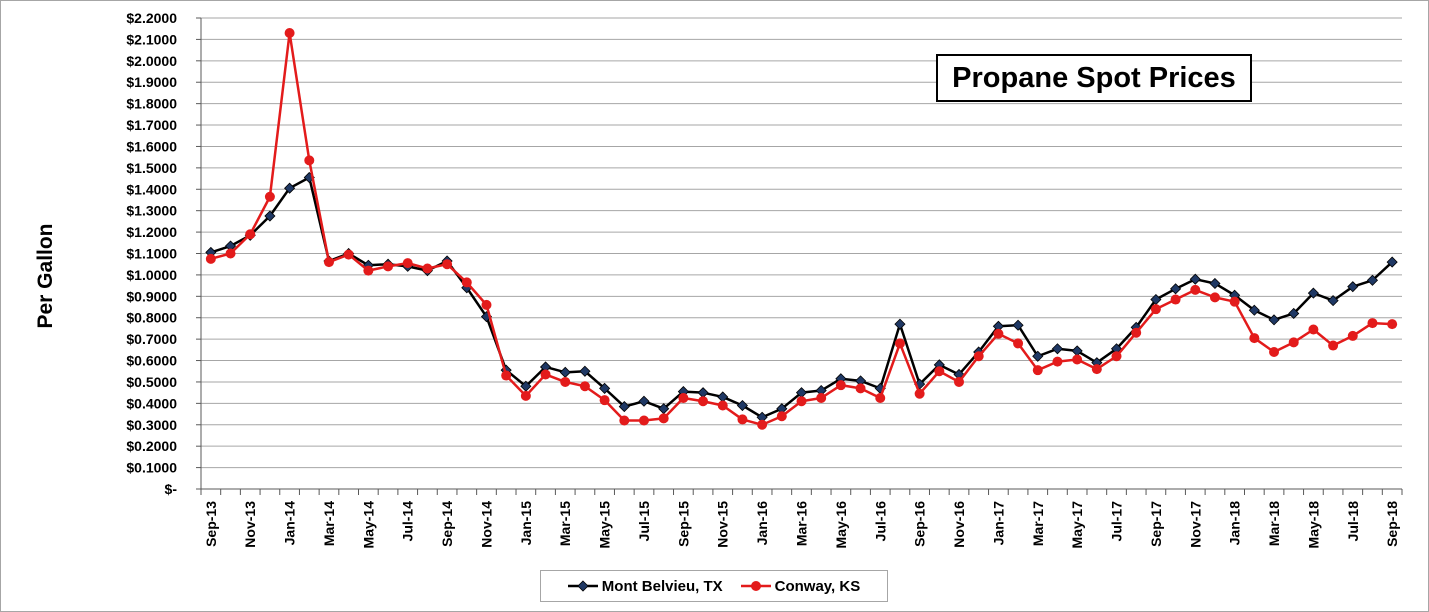 The width and height of the screenshot is (1429, 612). Describe the element at coordinates (486, 524) in the screenshot. I see `x-tick-label: Nov-14` at that location.